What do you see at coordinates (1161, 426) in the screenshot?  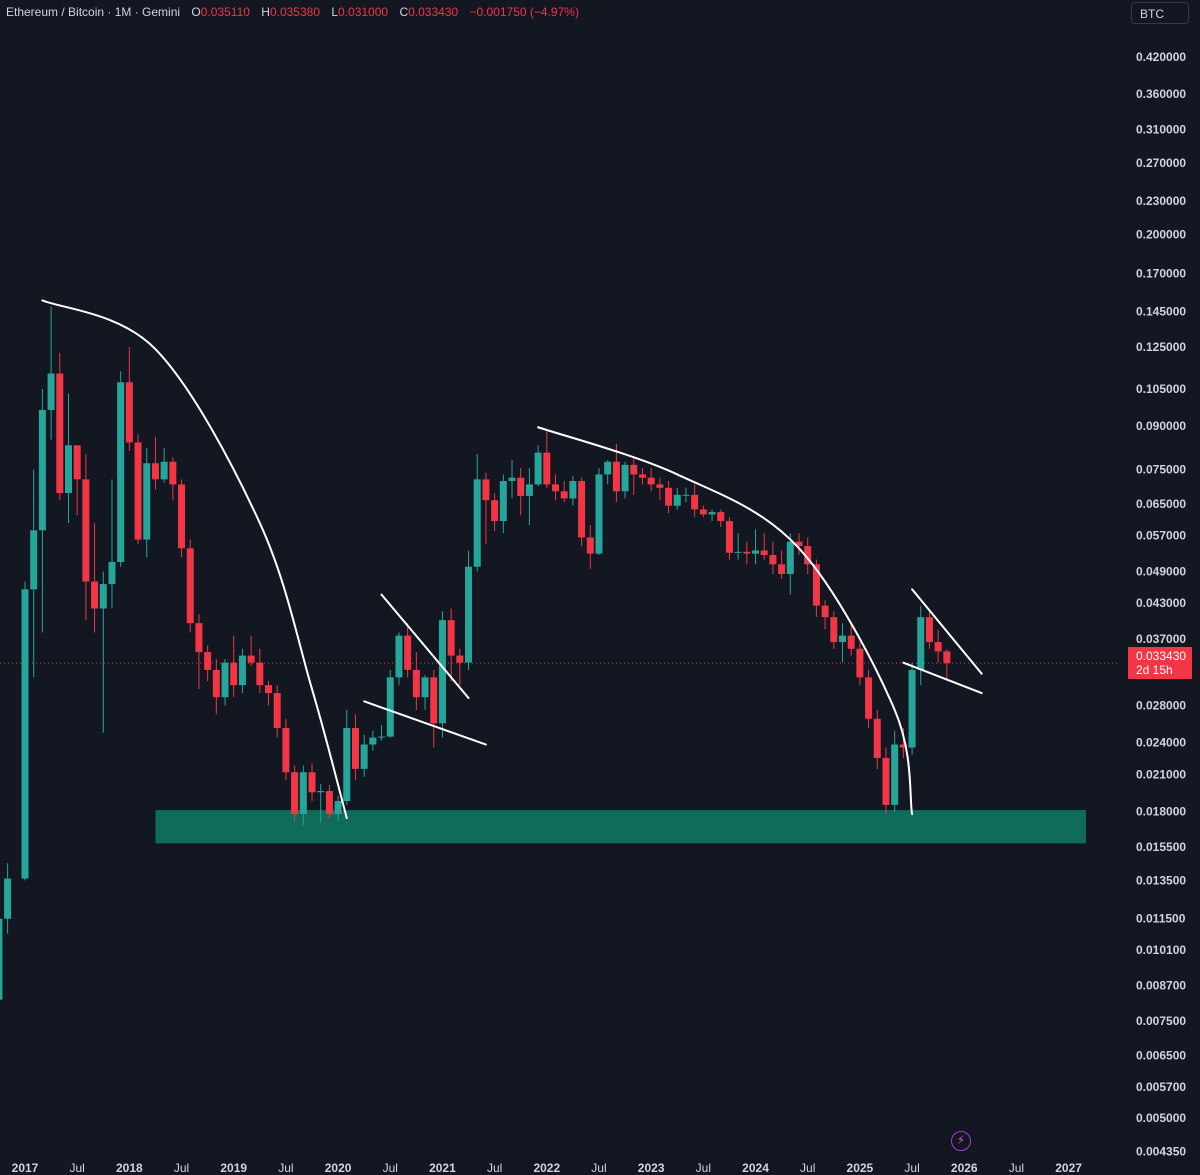 I see `price-tick-label: 0.090000` at bounding box center [1161, 426].